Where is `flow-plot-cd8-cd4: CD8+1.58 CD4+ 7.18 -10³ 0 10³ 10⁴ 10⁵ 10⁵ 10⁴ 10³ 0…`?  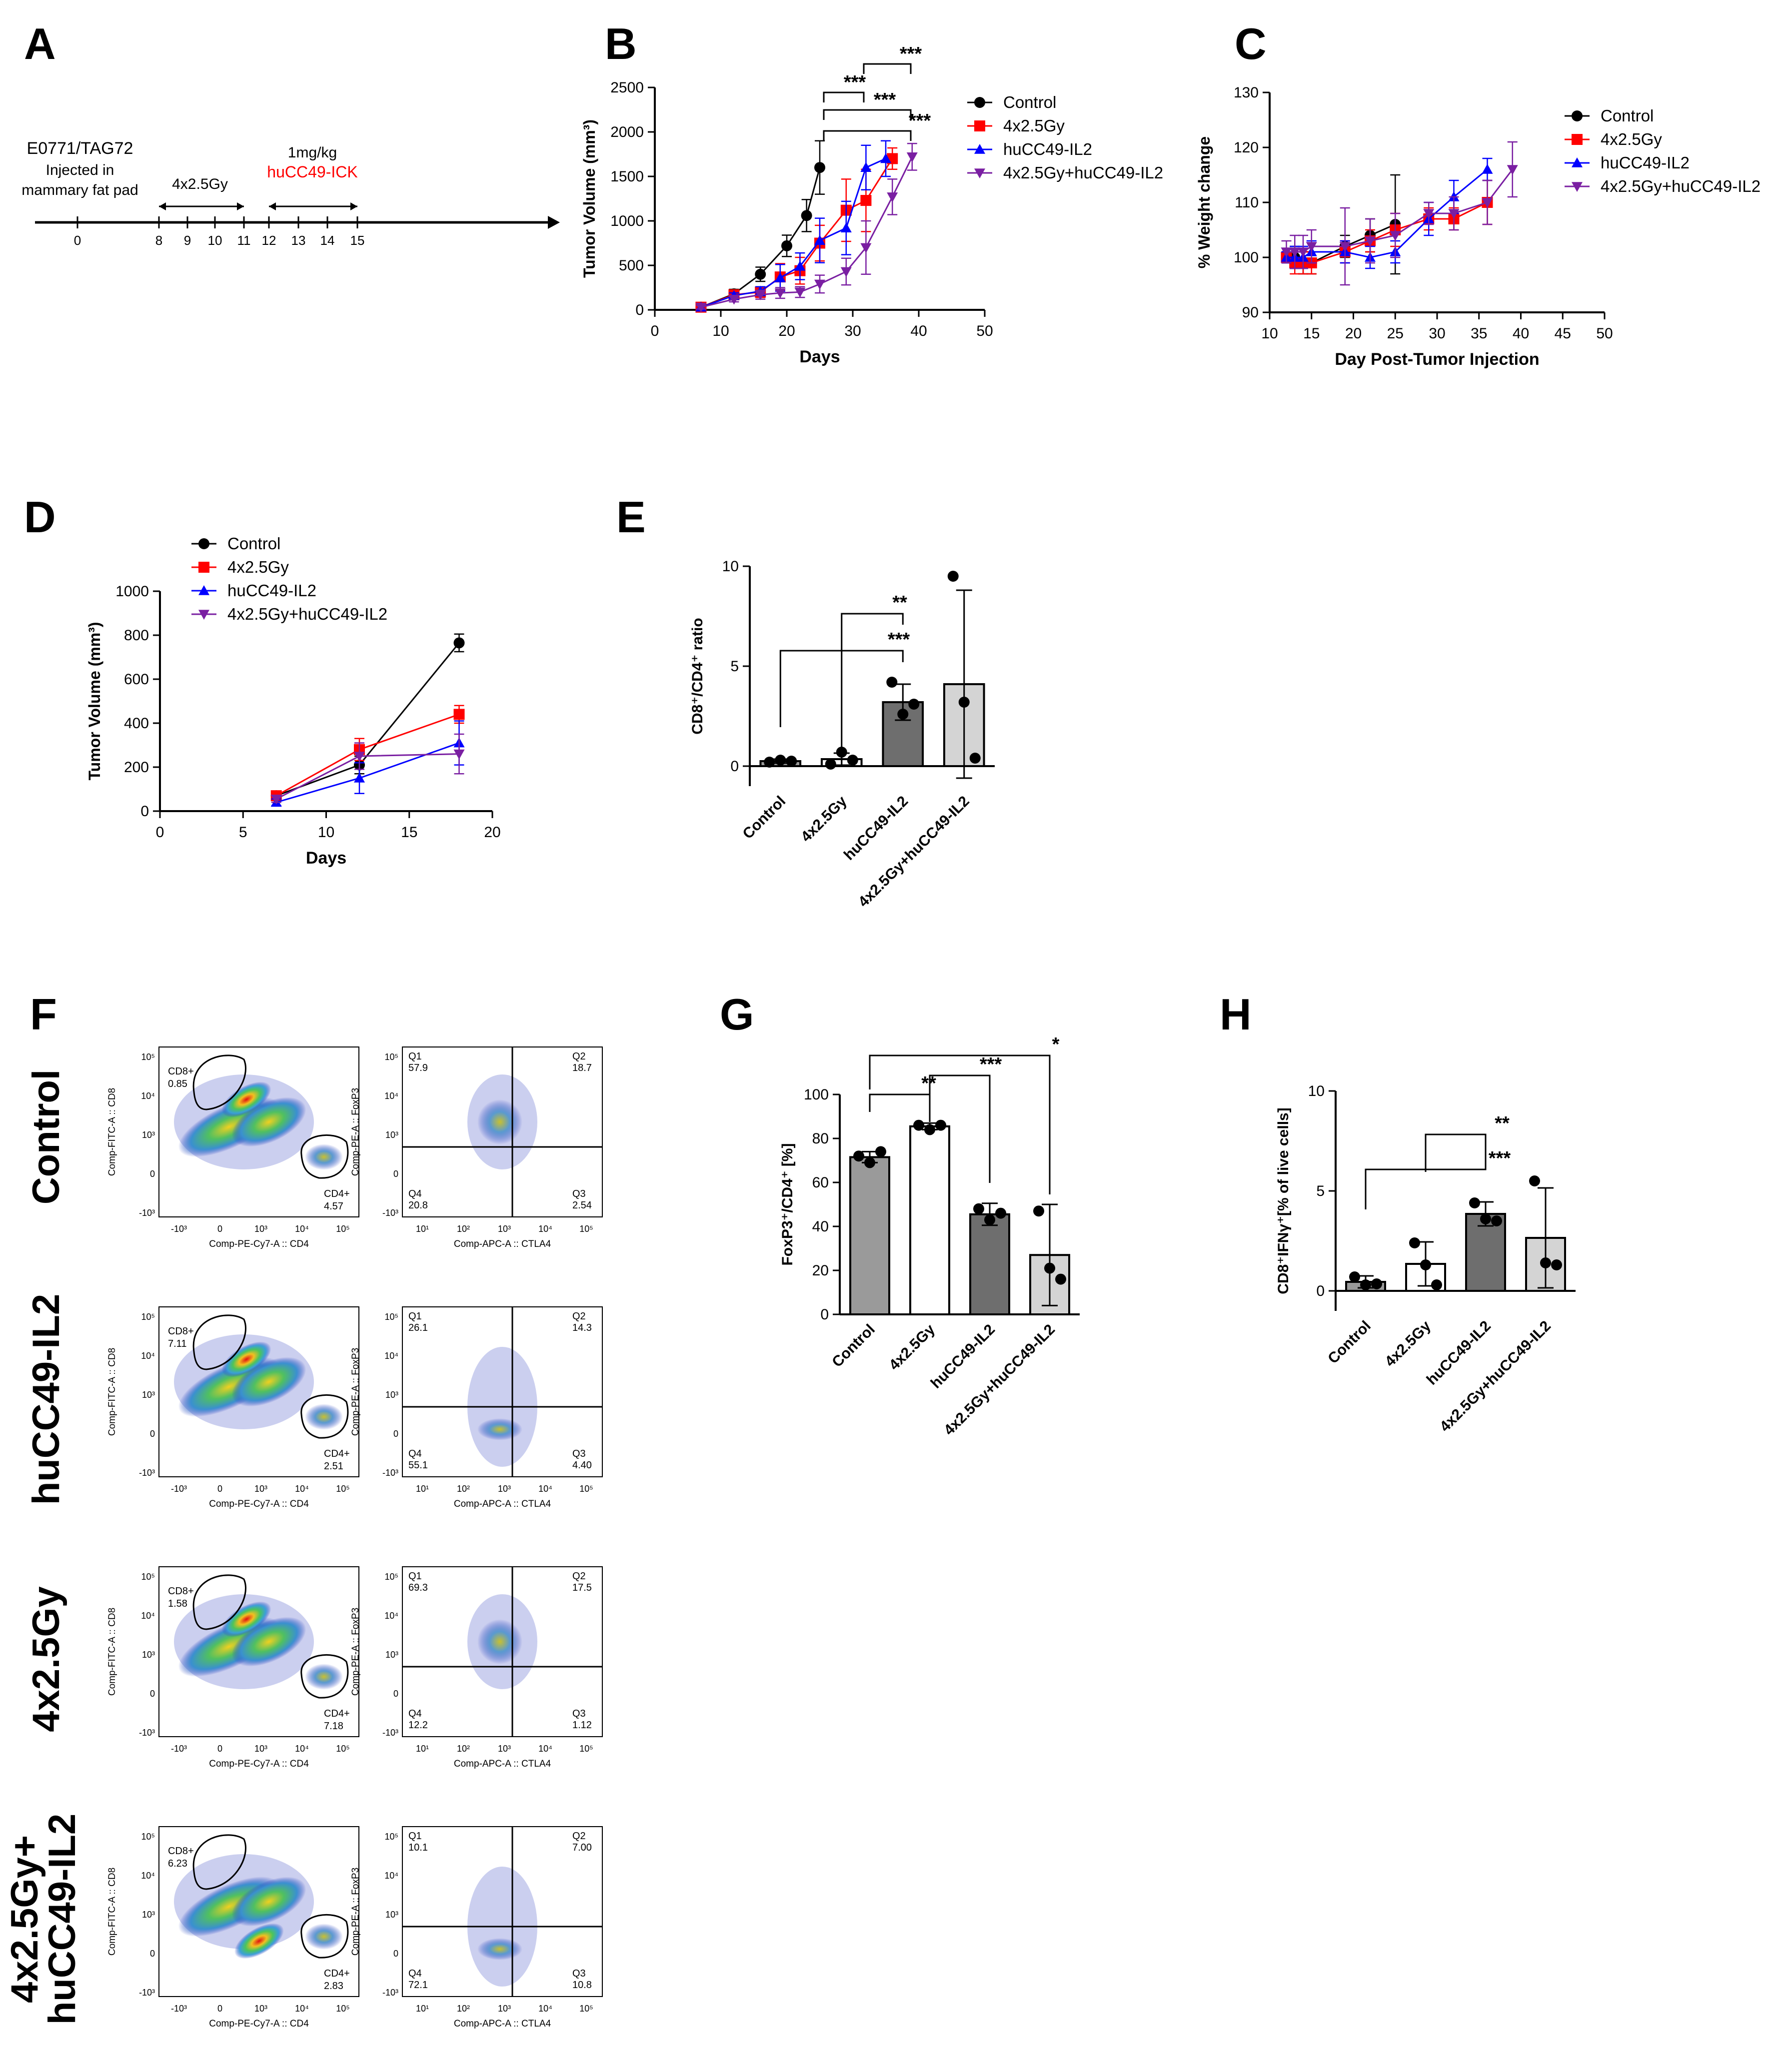
flow-plot-cd8-cd4: CD8+1.58 CD4+ 7.18 -10³ 0 10³ 10⁴ 10⁵ 10⁵ 10⁴ 10³ 0… is located at coordinates (233, 1667).